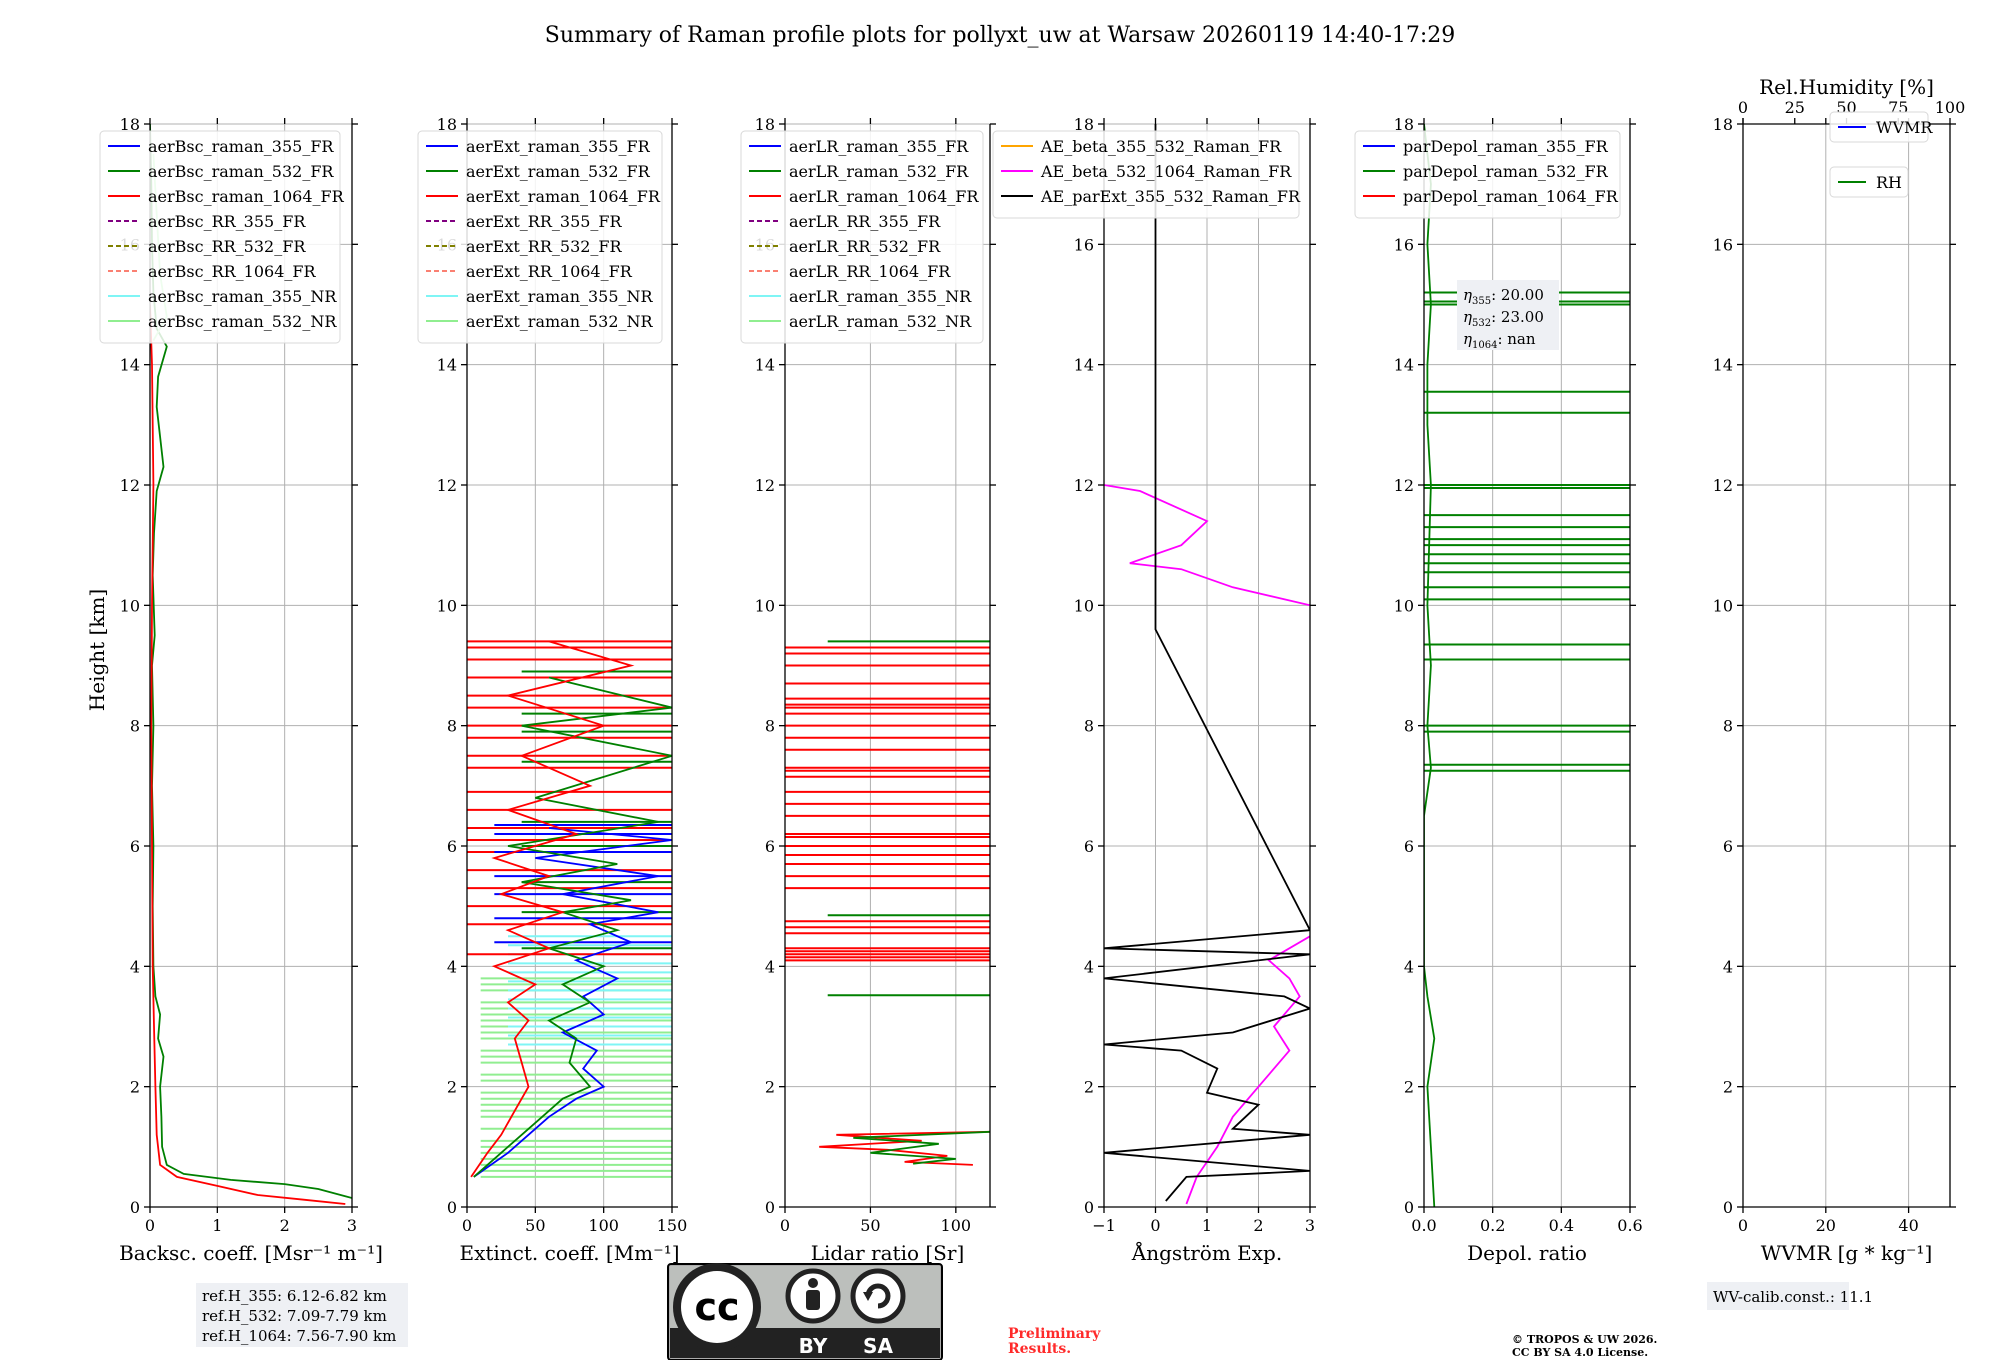 Image resolution: width=2000 pixels, height=1360 pixels. What do you see at coordinates (1499, 340) in the screenshot?
I see `eta-label: η1064: nan` at bounding box center [1499, 340].